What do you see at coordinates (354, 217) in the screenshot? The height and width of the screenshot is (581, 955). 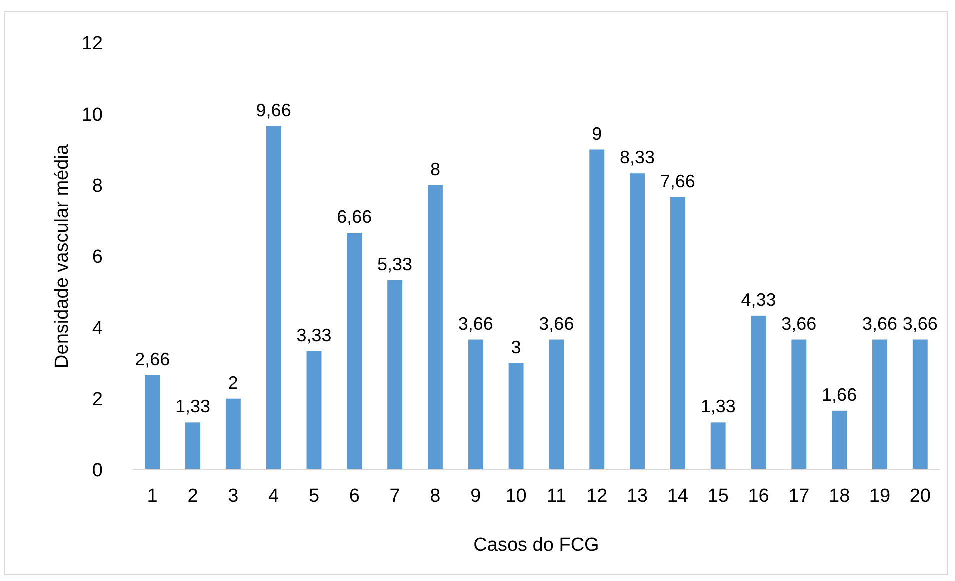 I see `data-label: 6,66` at bounding box center [354, 217].